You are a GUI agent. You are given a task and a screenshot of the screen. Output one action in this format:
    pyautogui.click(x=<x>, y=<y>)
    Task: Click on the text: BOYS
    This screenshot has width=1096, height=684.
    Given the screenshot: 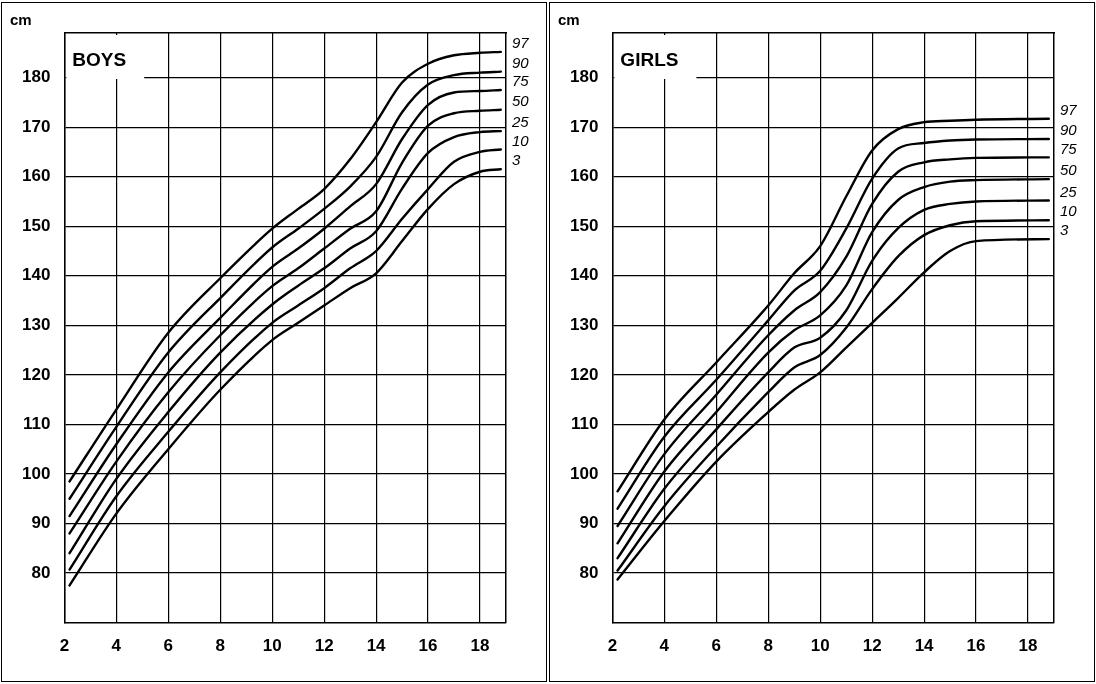 What is the action you would take?
    pyautogui.click(x=99, y=59)
    